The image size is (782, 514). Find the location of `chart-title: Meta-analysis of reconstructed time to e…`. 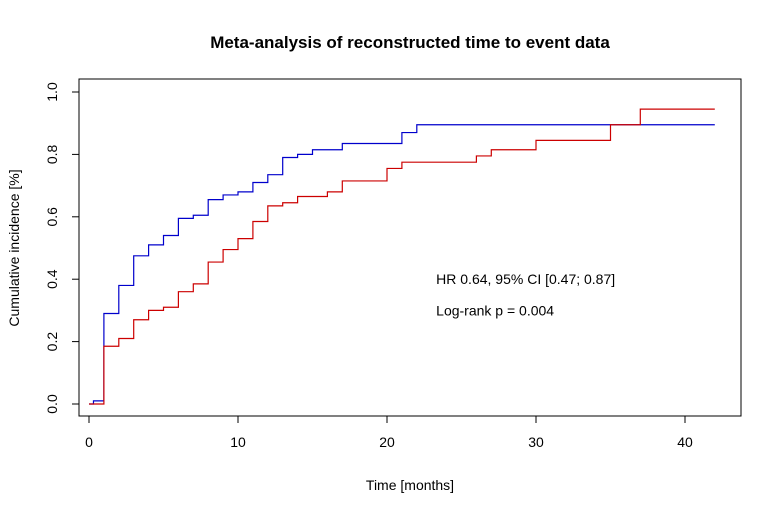

chart-title: Meta-analysis of reconstructed time to e… is located at coordinates (410, 42).